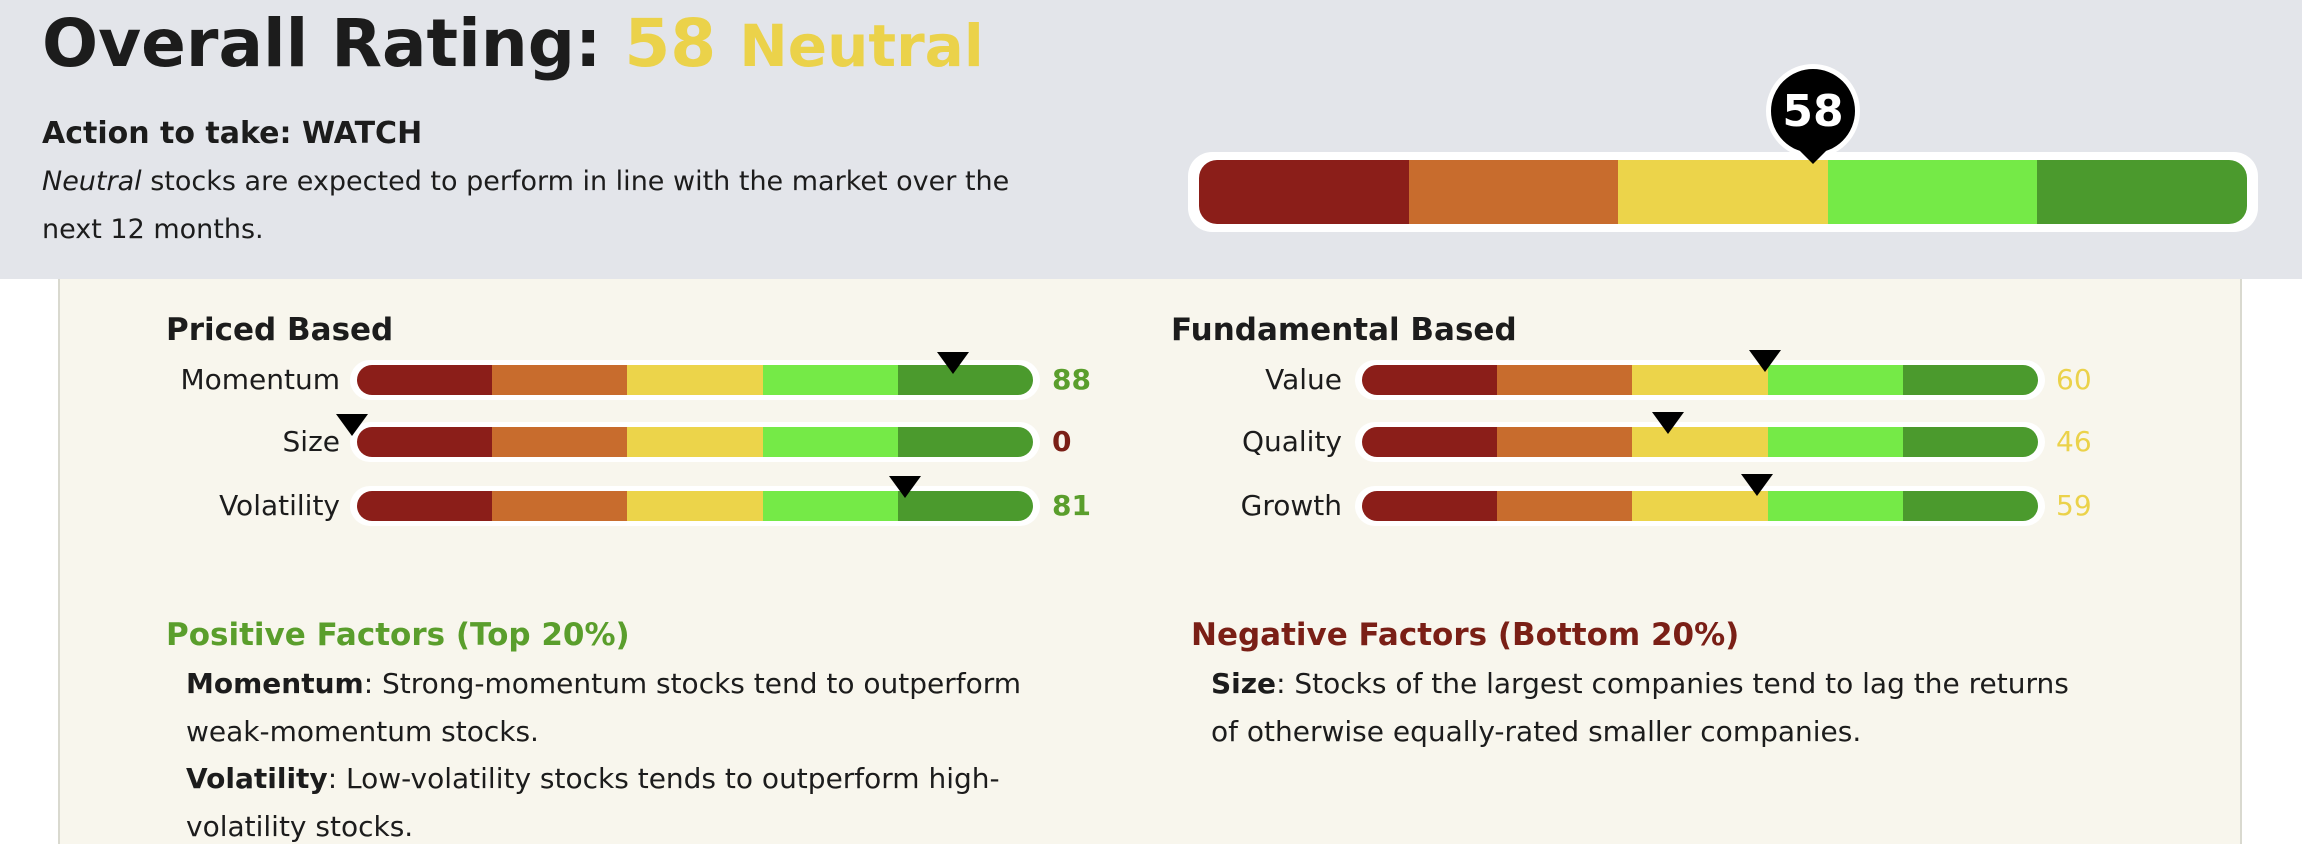 Image resolution: width=2302 pixels, height=851 pixels. What do you see at coordinates (2074, 379) in the screenshot?
I see `score-value: 60` at bounding box center [2074, 379].